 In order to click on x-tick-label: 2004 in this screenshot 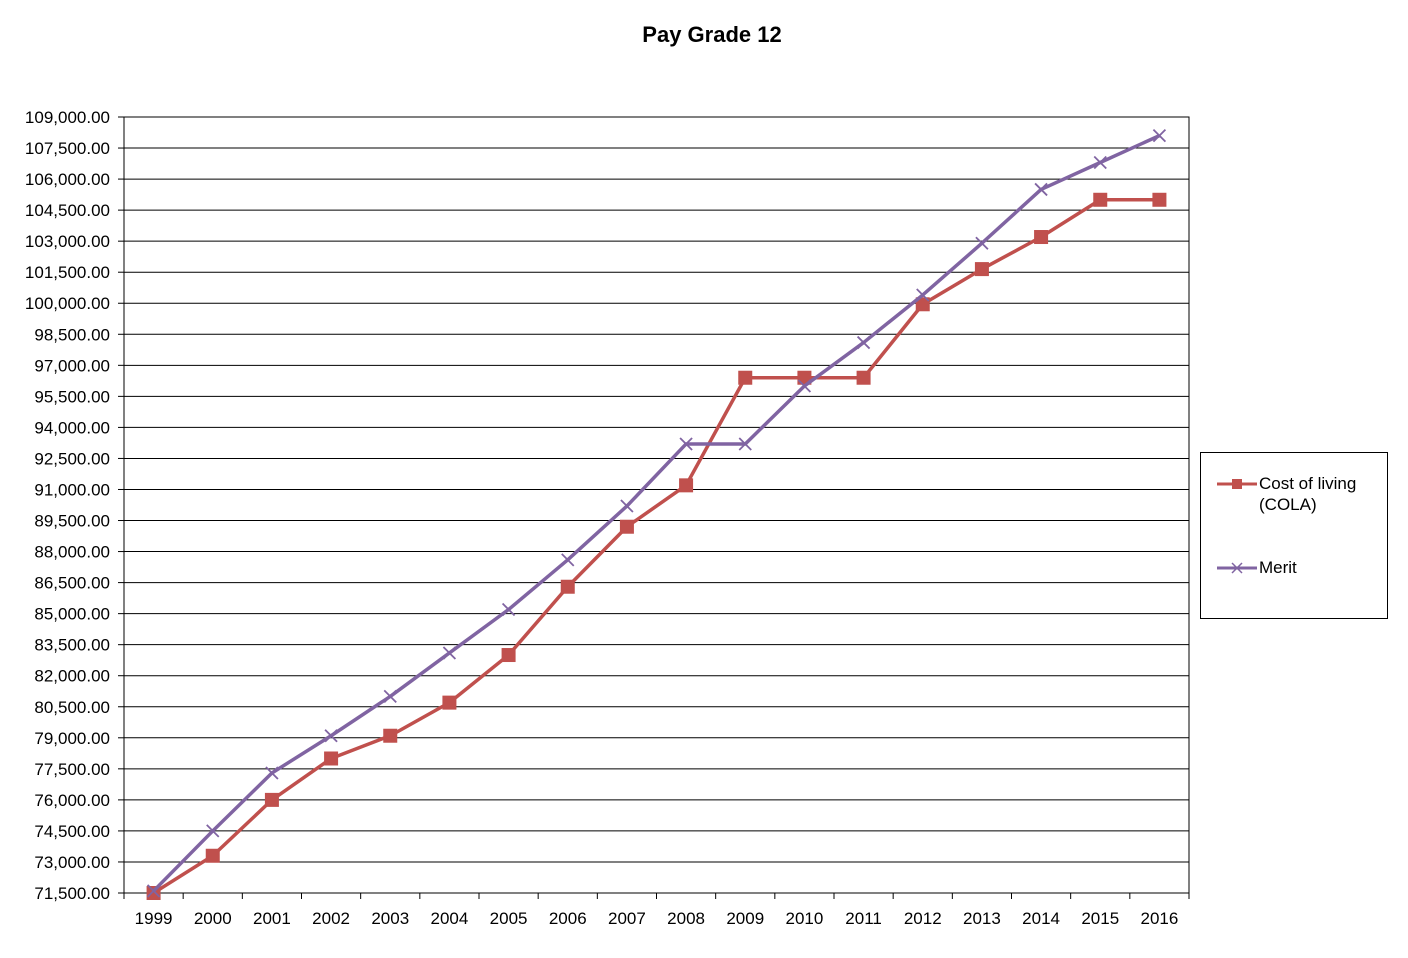, I will do `click(450, 918)`.